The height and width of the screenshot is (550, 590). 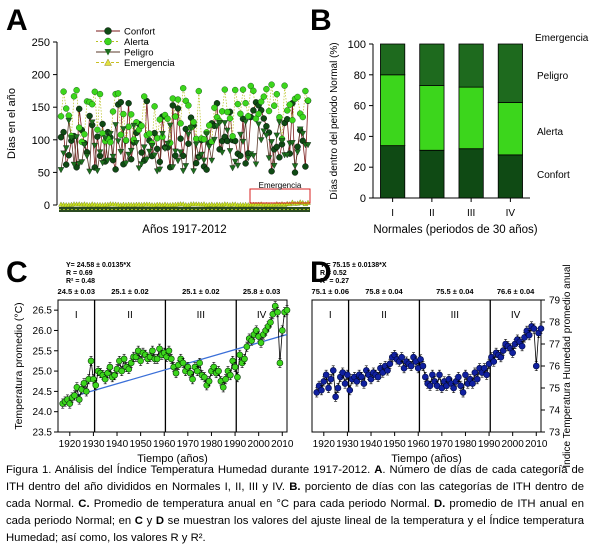 I want to click on caption-cd-d: D, so click(x=160, y=521).